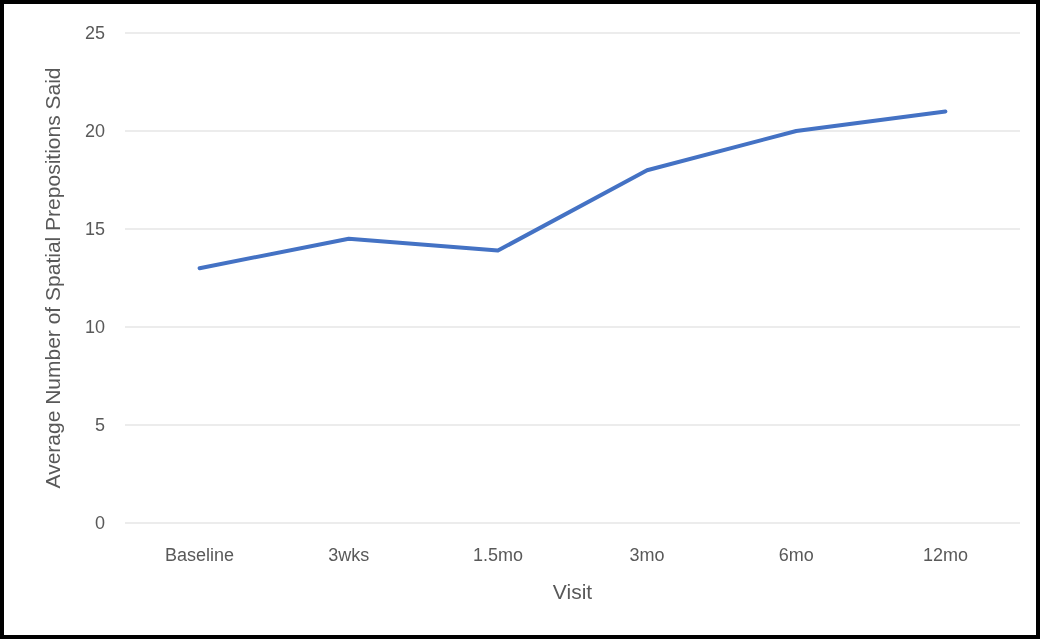 This screenshot has width=1040, height=639. I want to click on x-tick-label: Baseline, so click(200, 555).